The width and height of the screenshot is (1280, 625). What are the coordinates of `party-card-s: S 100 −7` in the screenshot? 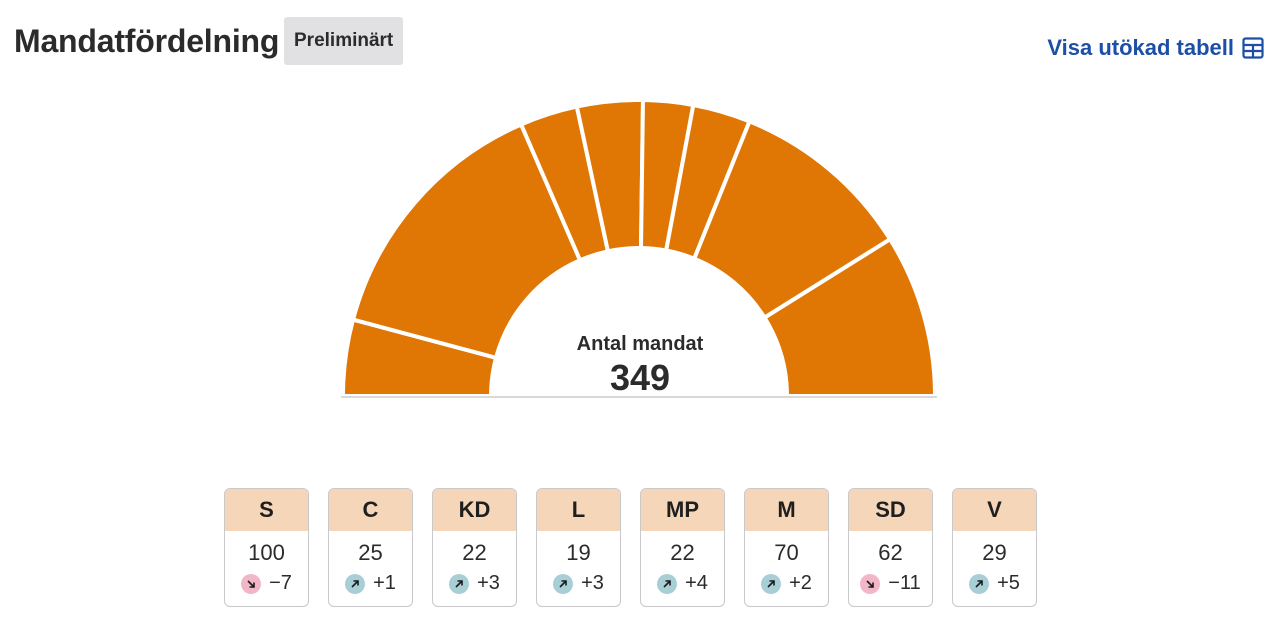 It's located at (266, 547).